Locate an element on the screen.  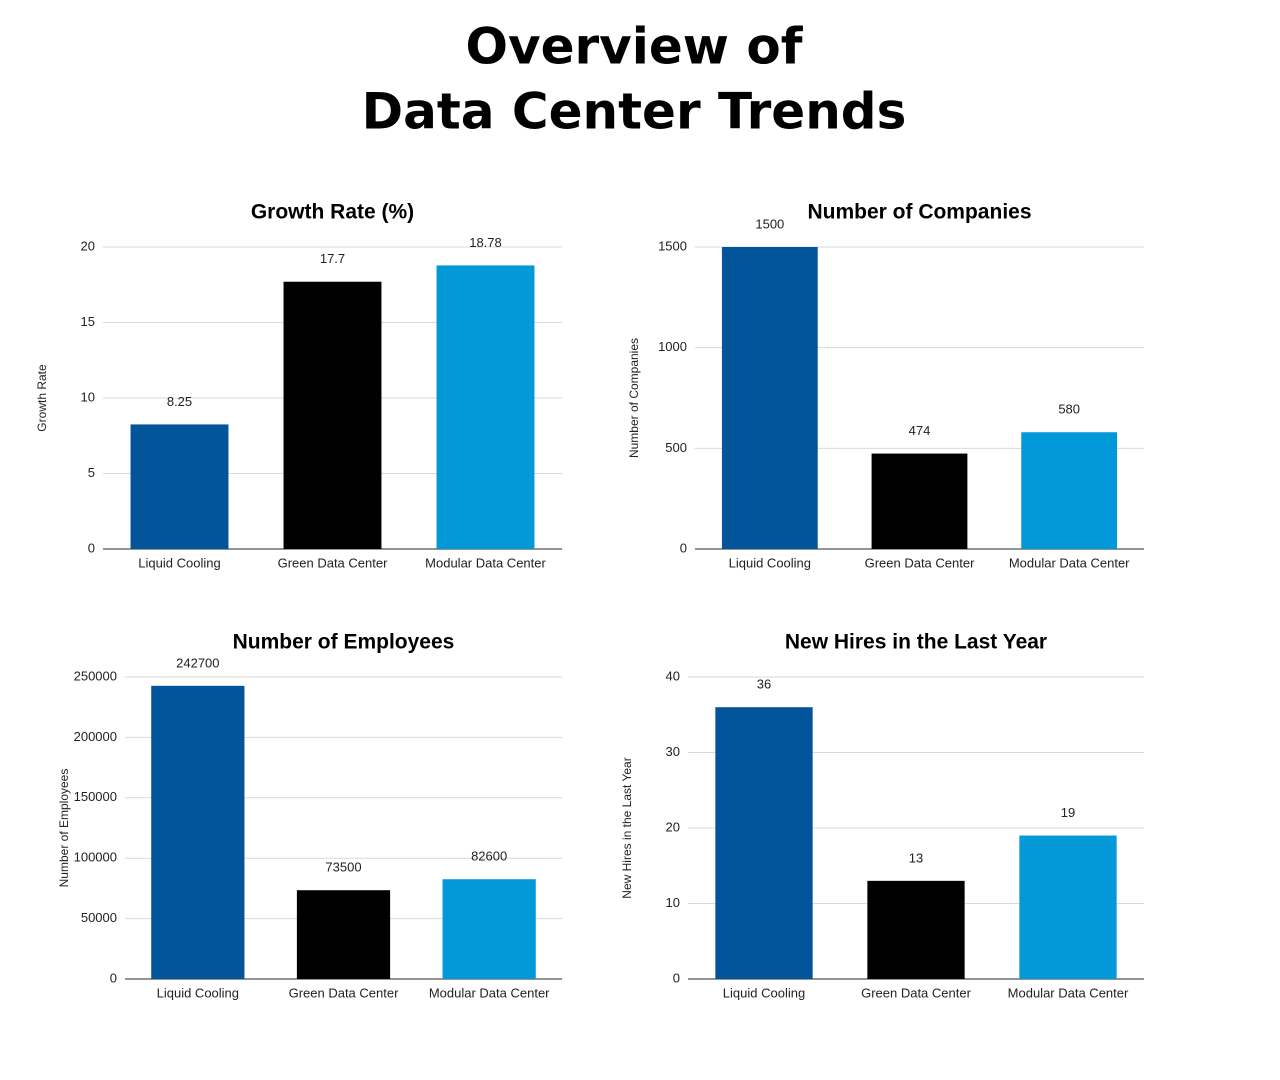
y-tick-label: 250000 is located at coordinates (95, 675).